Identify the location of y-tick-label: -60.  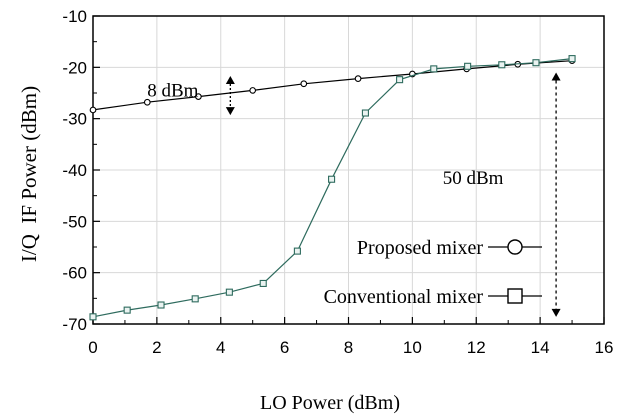
(74, 273).